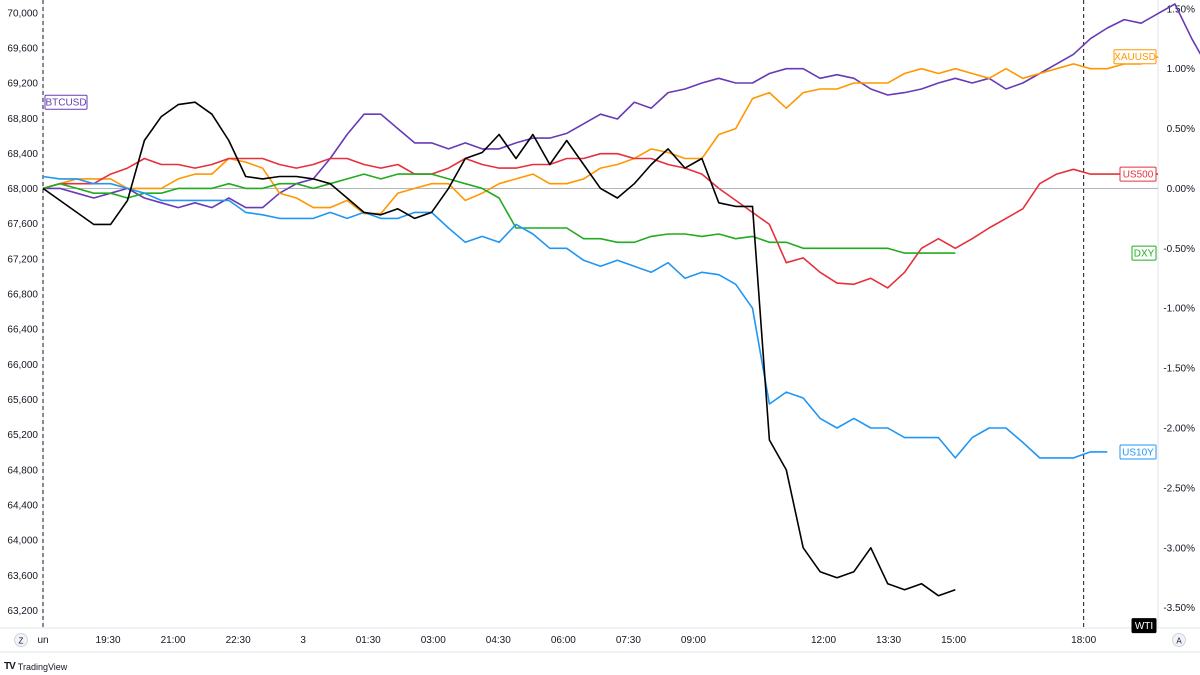  I want to click on right-tick-label: -1.50%, so click(1179, 369).